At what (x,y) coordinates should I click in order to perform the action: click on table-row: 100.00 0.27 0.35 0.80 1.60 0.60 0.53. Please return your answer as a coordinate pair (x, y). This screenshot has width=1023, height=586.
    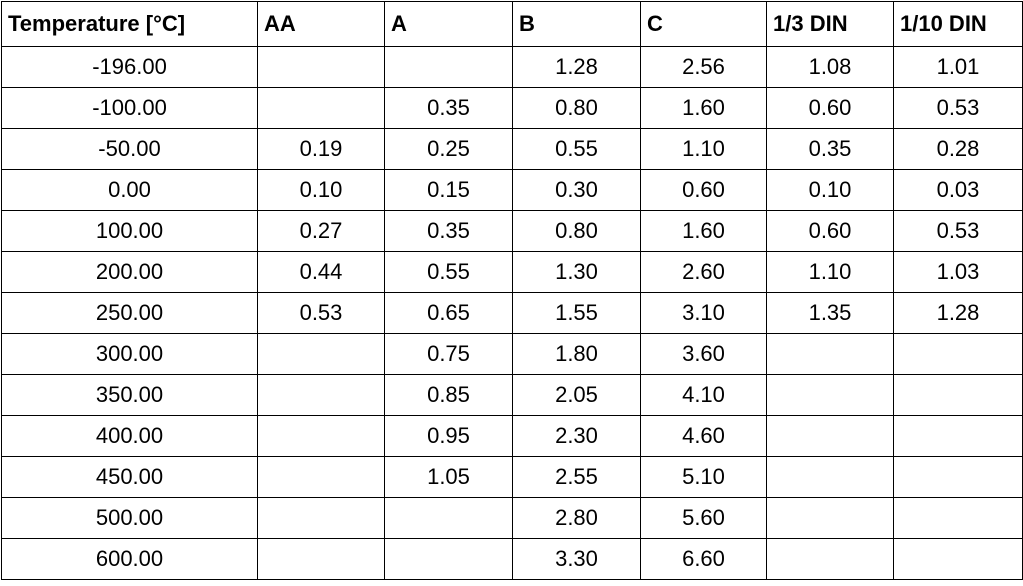
    Looking at the image, I should click on (512, 231).